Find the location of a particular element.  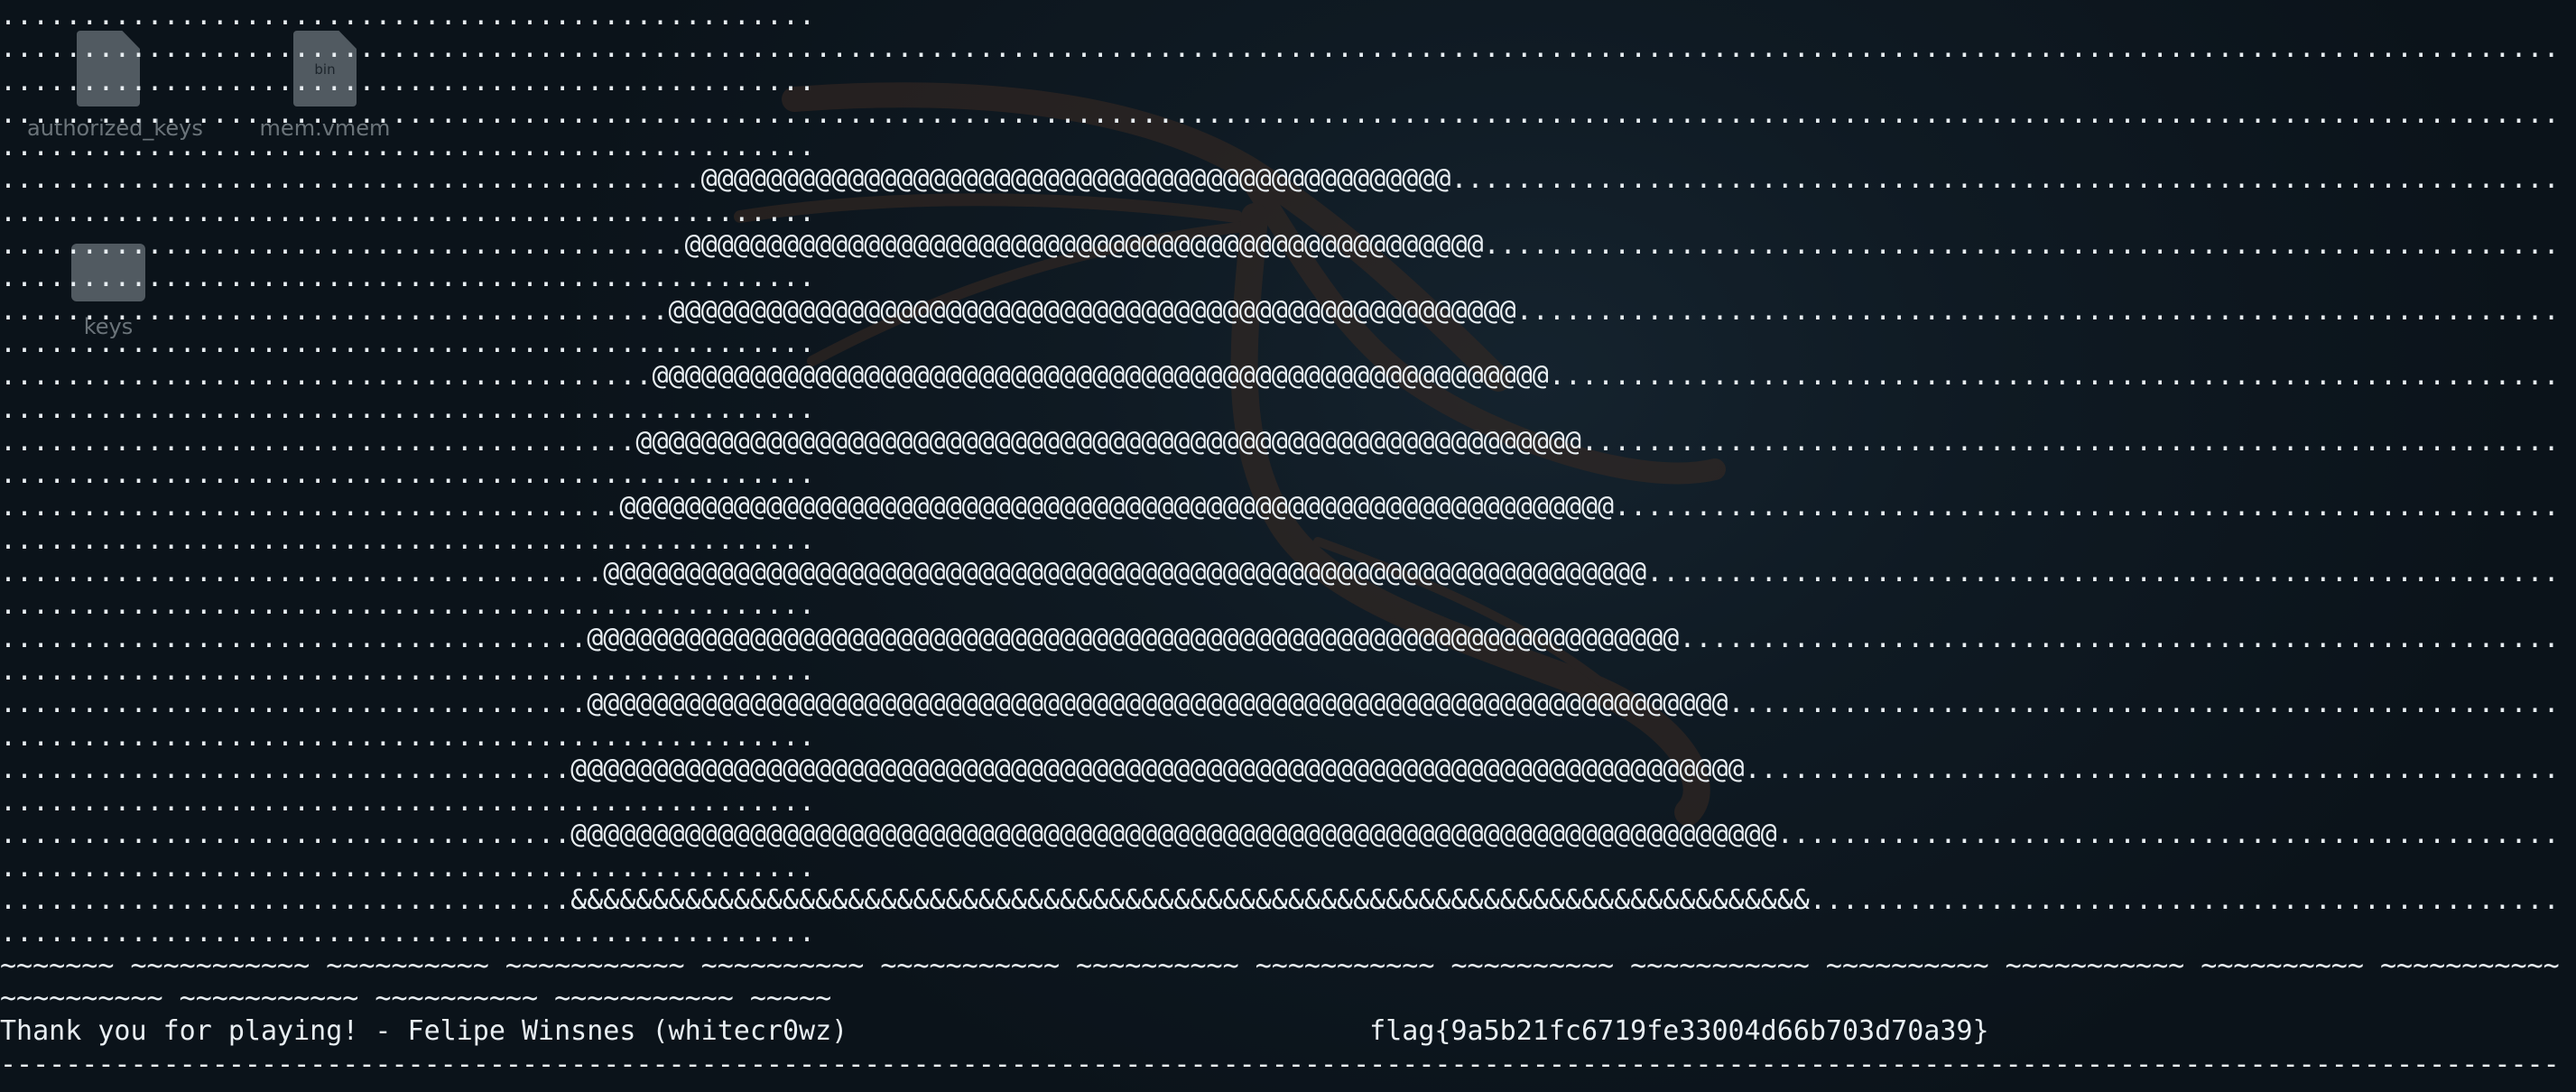

desktop-icon-keys: keys is located at coordinates (108, 281).